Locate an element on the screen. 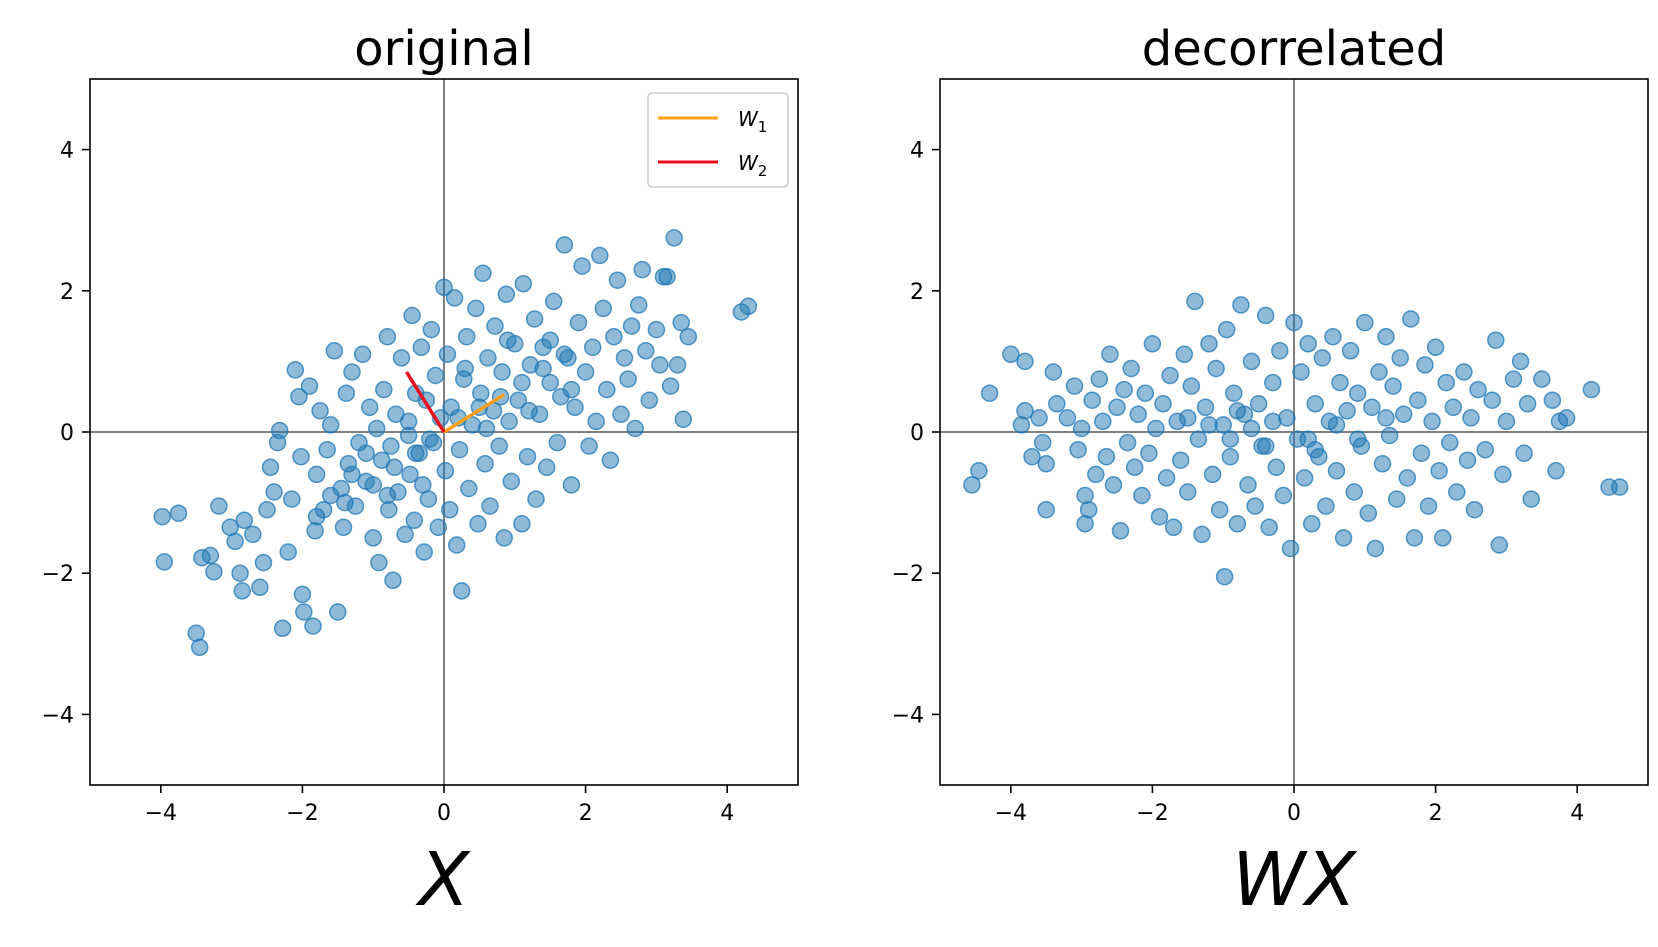 Image resolution: width=1658 pixels, height=947 pixels. x-tick-label: 2 is located at coordinates (1436, 813).